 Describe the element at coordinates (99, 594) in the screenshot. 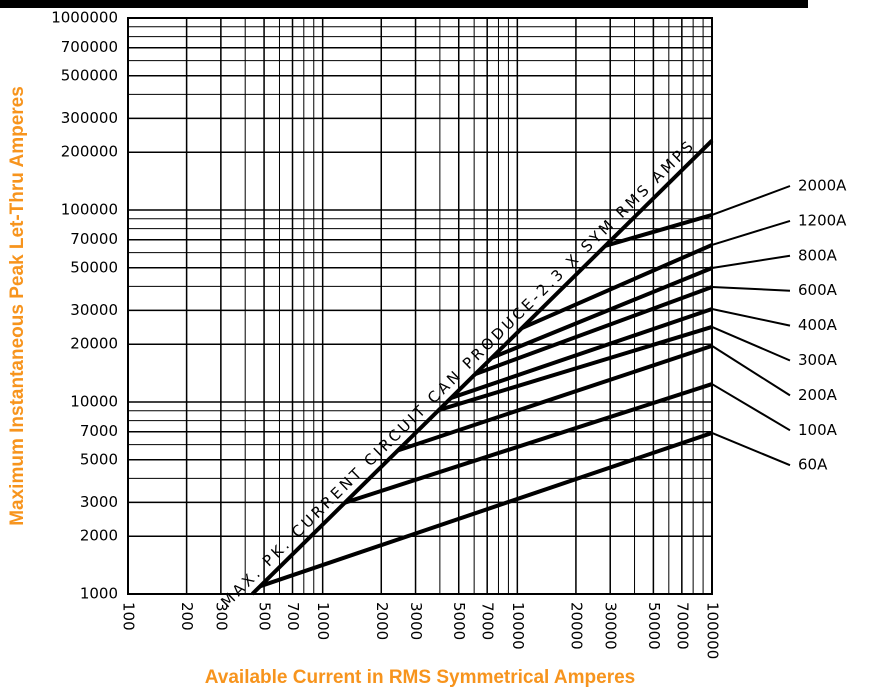

I see `y-tick-label: 1000` at that location.